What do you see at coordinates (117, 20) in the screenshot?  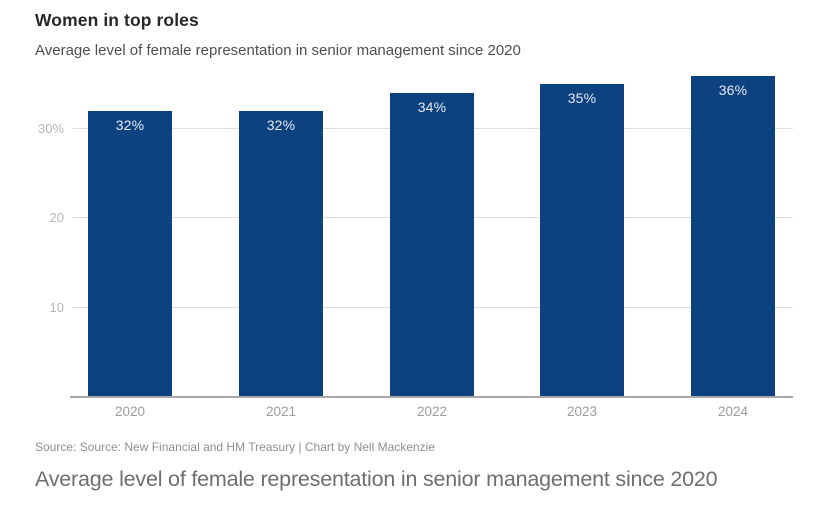 I see `chart-title: Women in top roles` at bounding box center [117, 20].